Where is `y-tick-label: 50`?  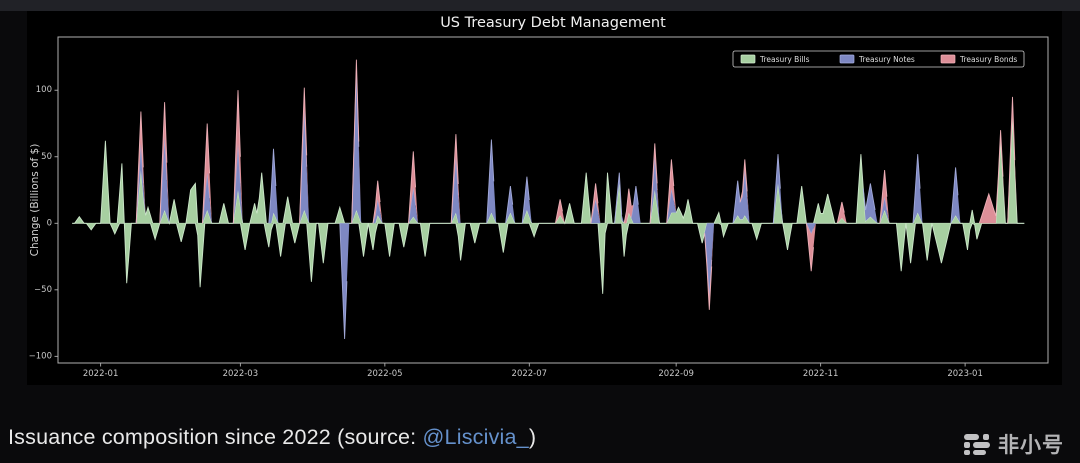
y-tick-label: 50 is located at coordinates (46, 157).